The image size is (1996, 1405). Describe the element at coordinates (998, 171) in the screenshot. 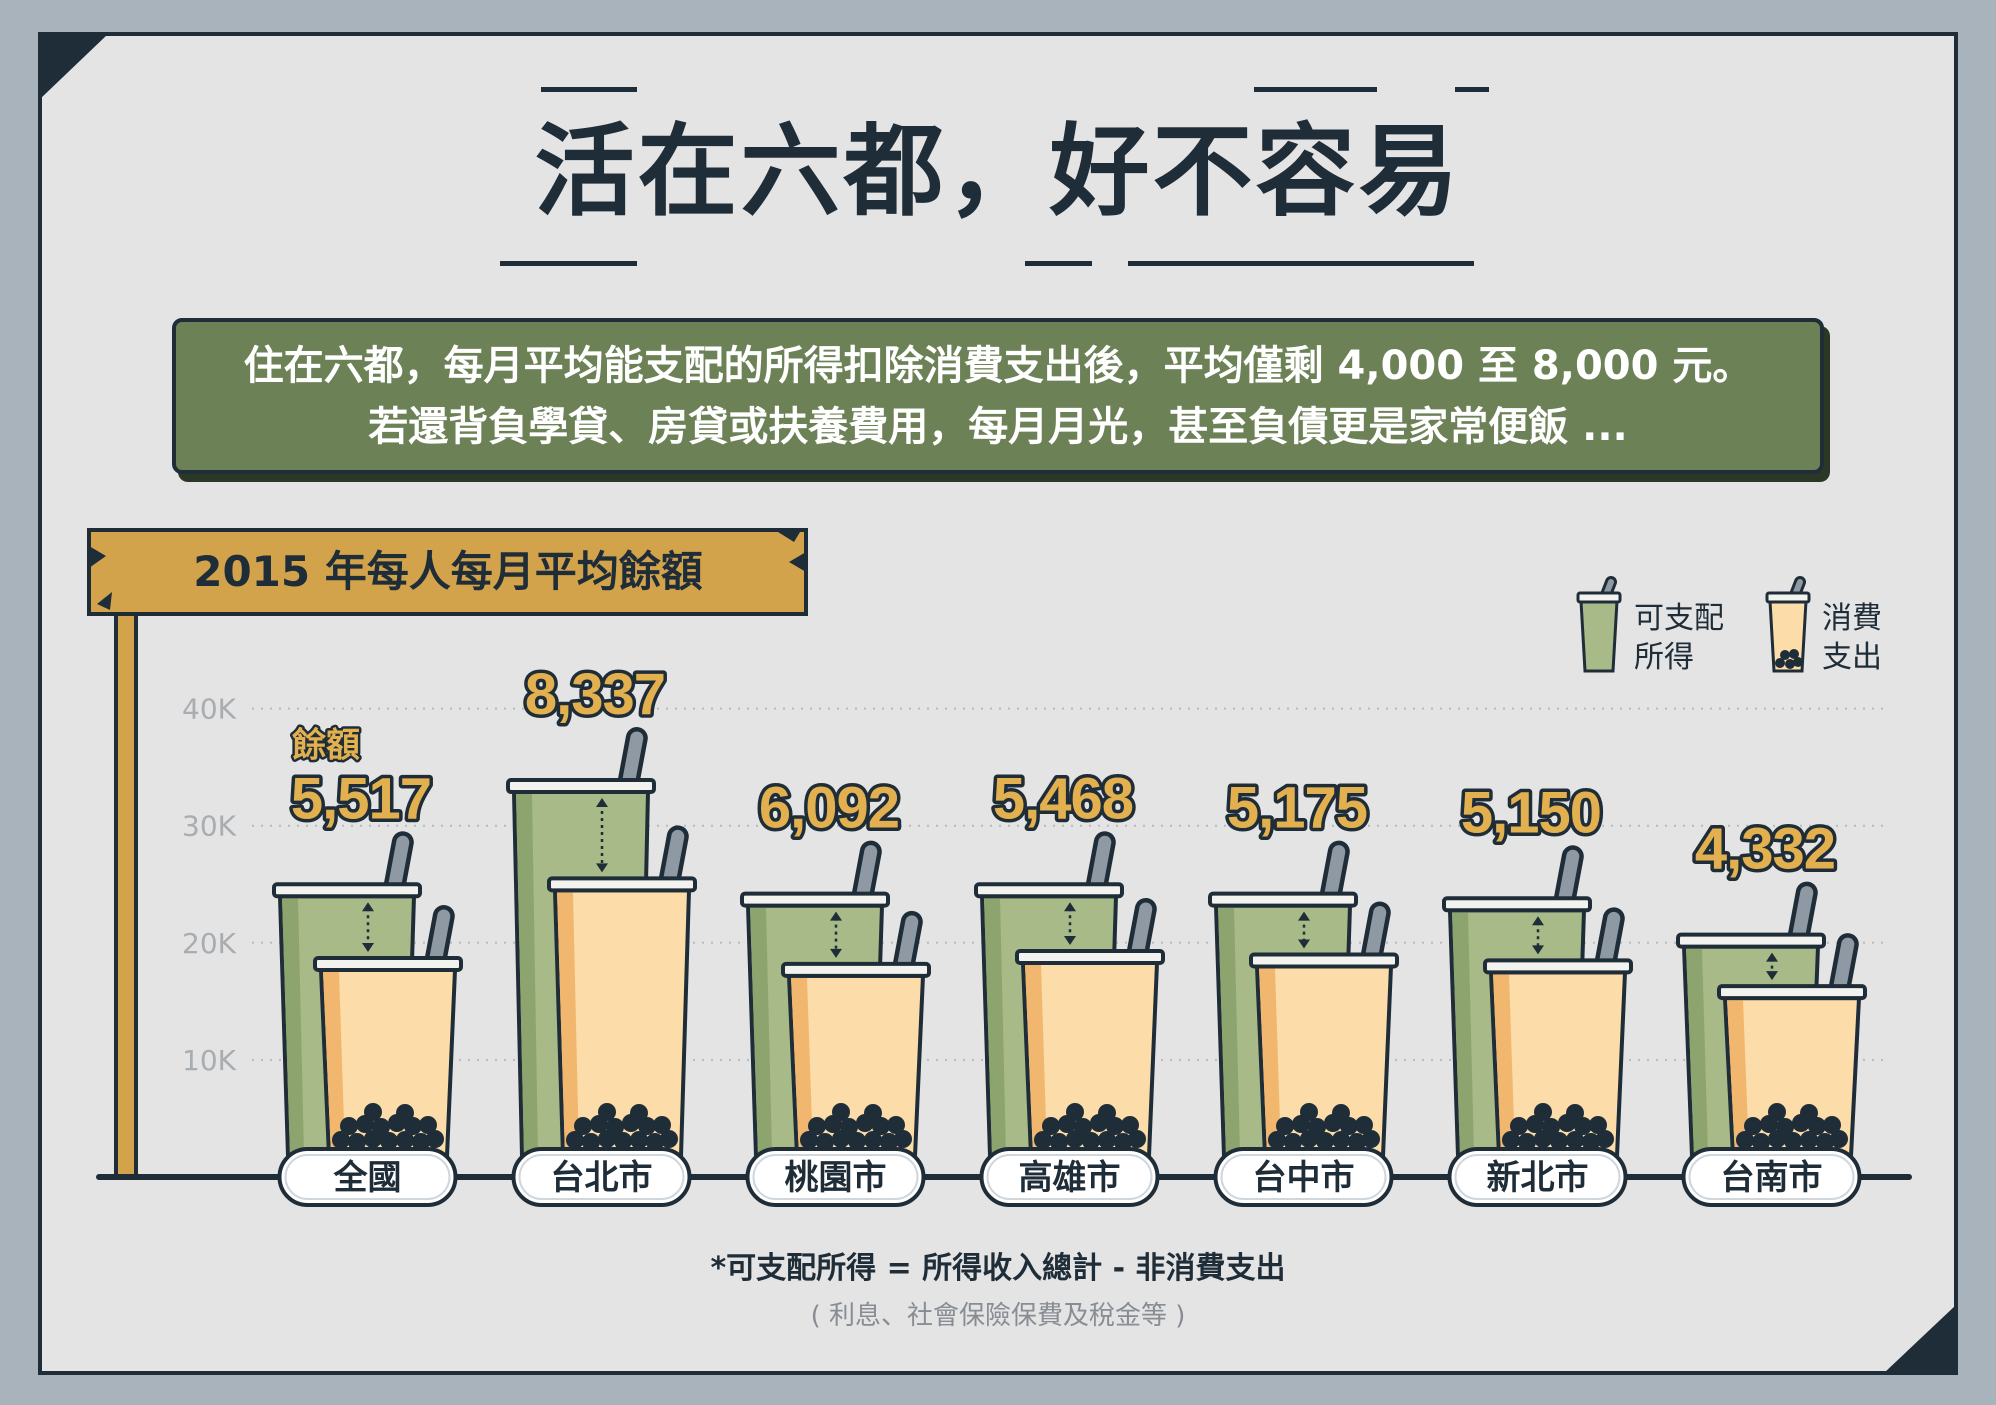

I see `page-title: 活在六都，好不容易` at that location.